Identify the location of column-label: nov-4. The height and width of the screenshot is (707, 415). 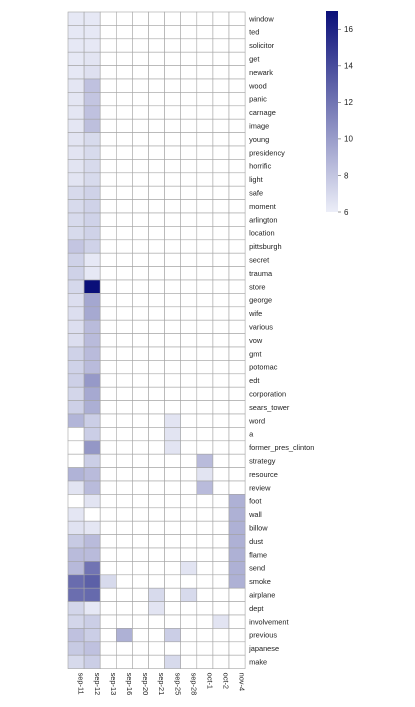
(242, 682).